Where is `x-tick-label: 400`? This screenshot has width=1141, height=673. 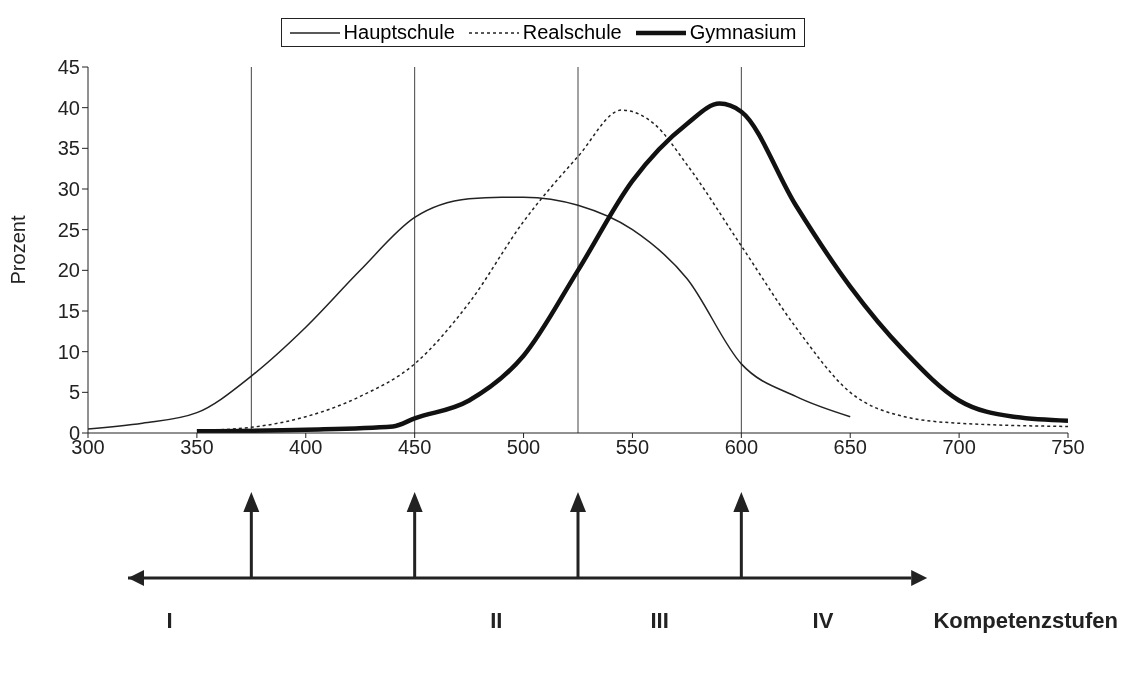
x-tick-label: 400 is located at coordinates (306, 447).